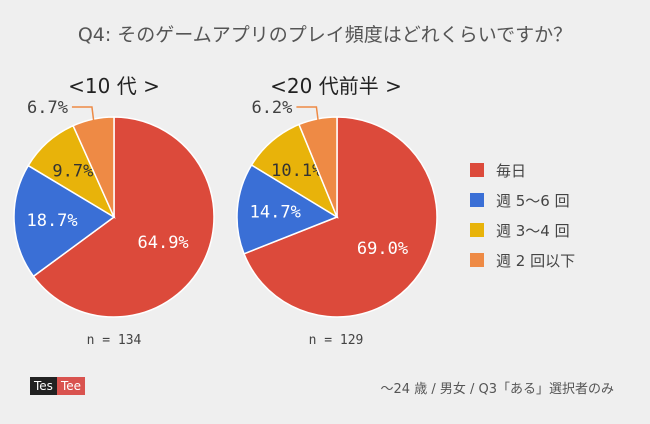  Describe the element at coordinates (275, 213) in the screenshot. I see `pie-2-label-2: 14.7%` at that location.